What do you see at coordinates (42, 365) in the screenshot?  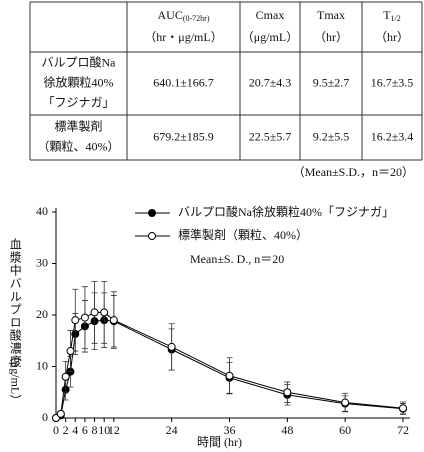 I see `y-tick-label: 10` at bounding box center [42, 365].